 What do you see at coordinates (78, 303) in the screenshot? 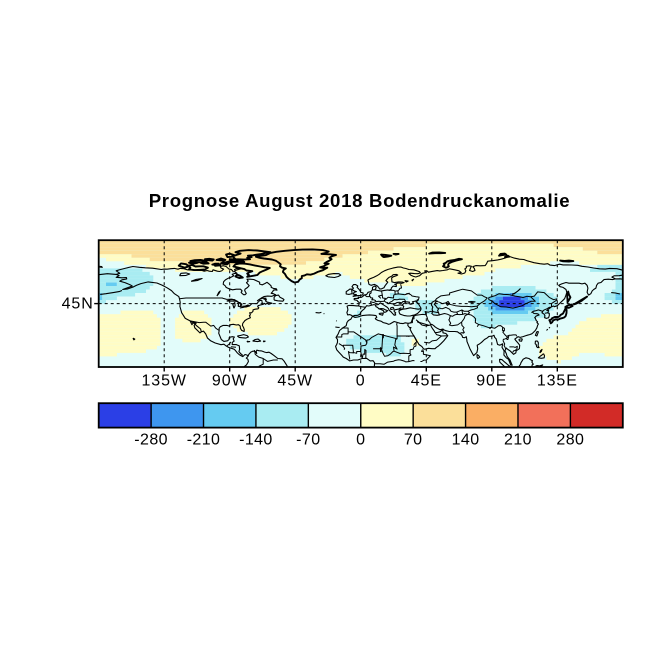
I see `svg-text: 45N` at bounding box center [78, 303].